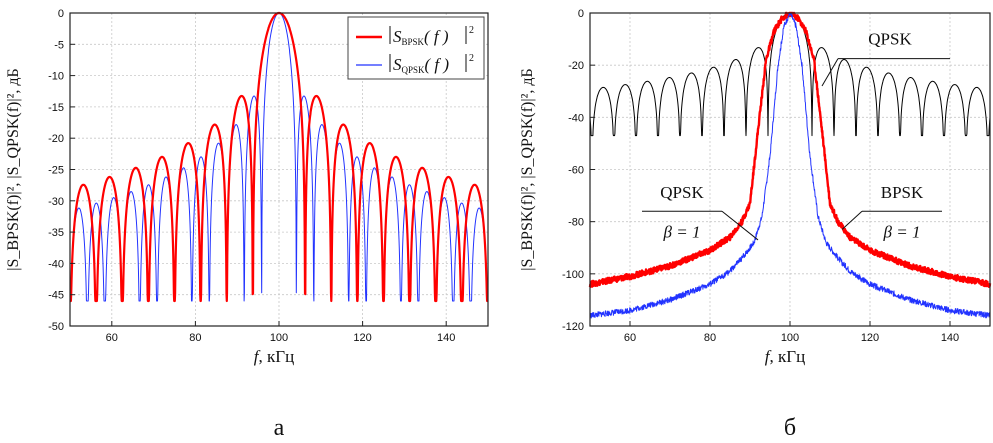 The image size is (993, 443). Describe the element at coordinates (59, 45) in the screenshot. I see `y-tick-label: -5` at that location.